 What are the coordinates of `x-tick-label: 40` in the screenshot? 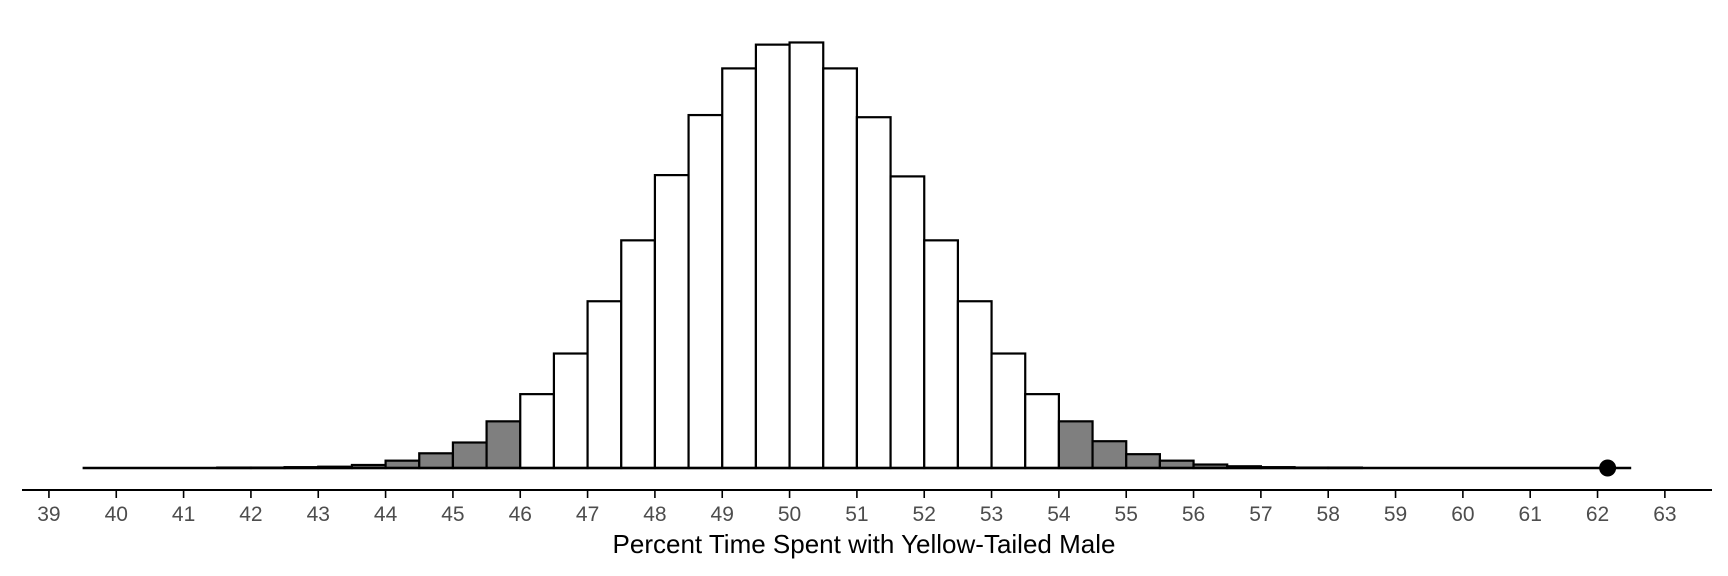 It's located at (116, 514).